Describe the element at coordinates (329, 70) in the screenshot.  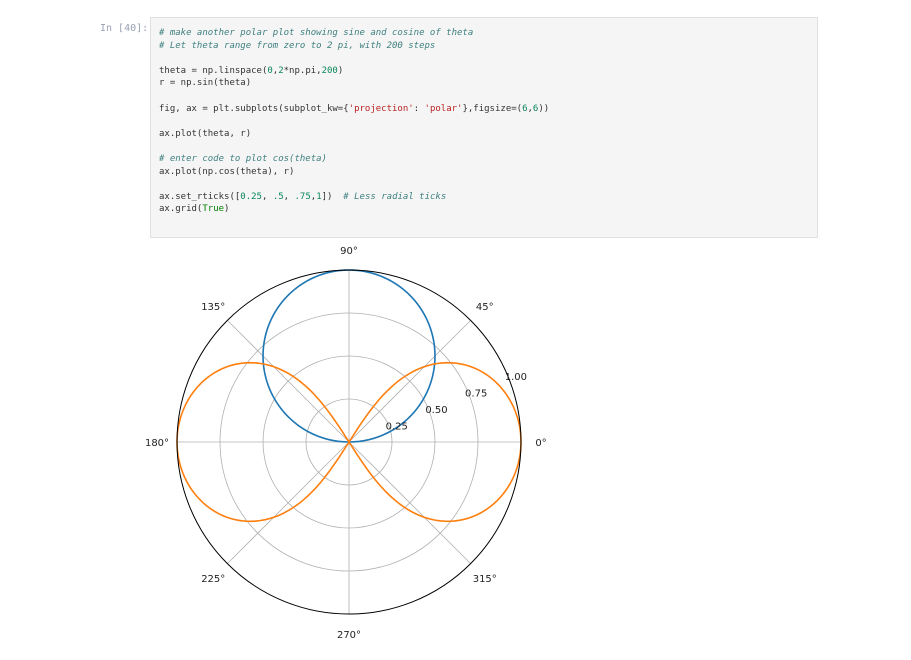
I see `code-token: 200` at that location.